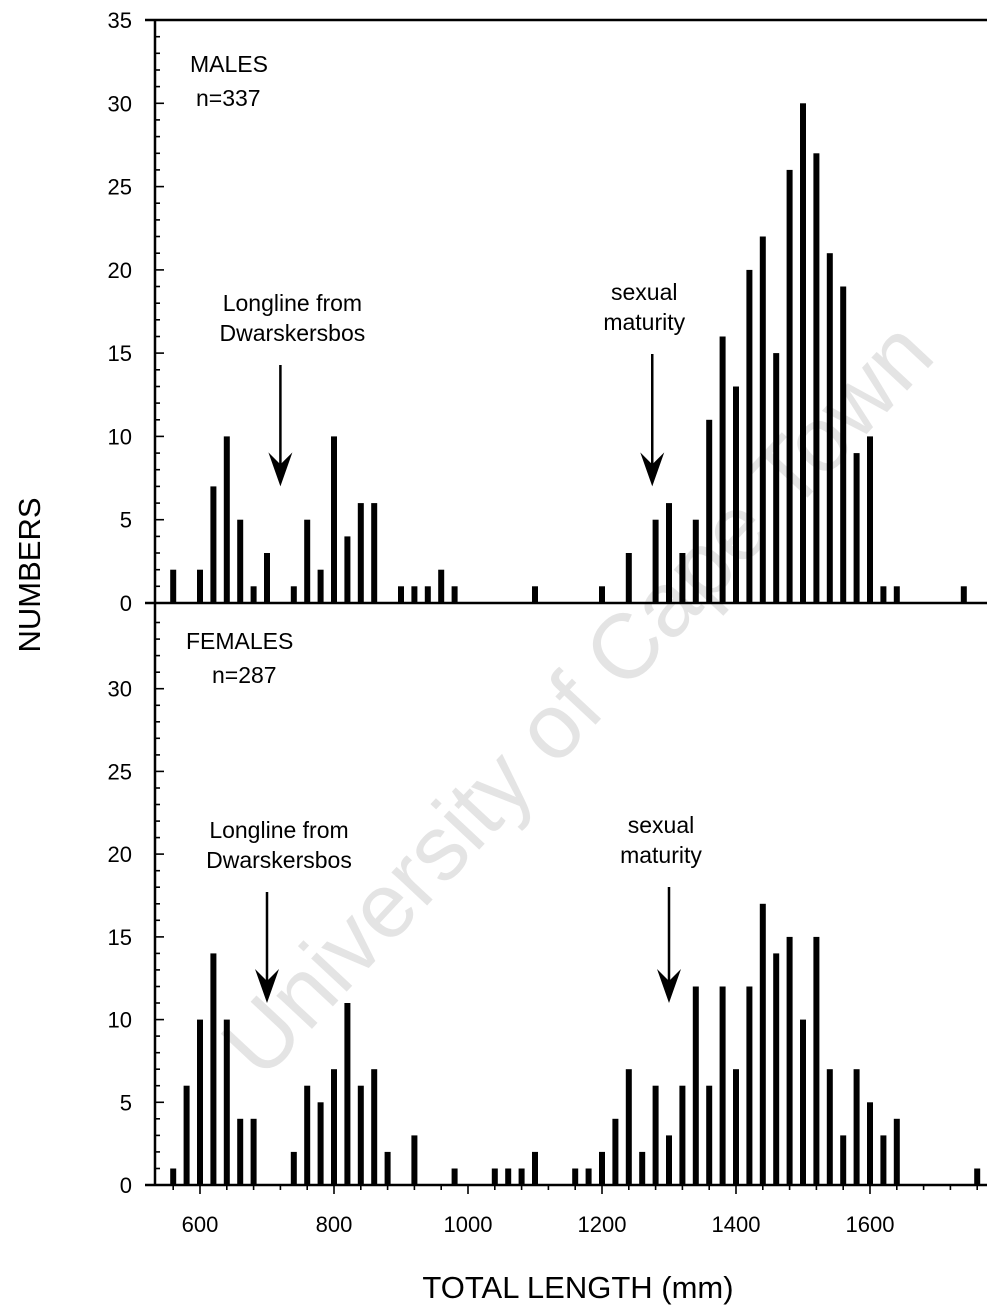 This screenshot has width=987, height=1312. Describe the element at coordinates (278, 830) in the screenshot. I see `annotation-text-bottom-0-0: Longline from` at that location.